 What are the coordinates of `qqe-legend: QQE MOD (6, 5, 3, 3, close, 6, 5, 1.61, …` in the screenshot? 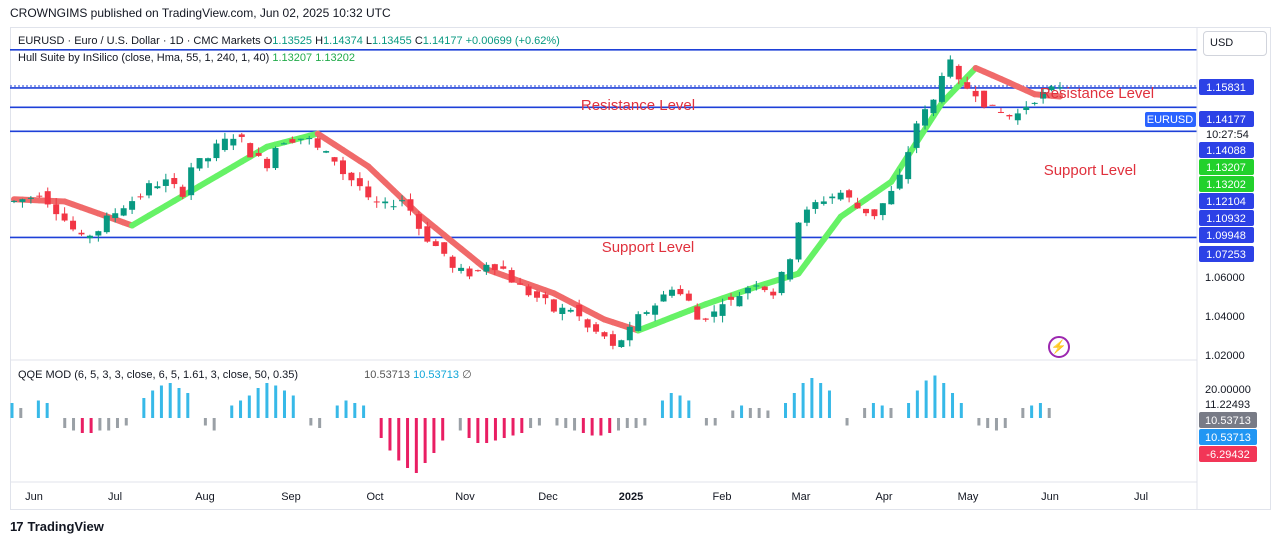 It's located at (245, 374).